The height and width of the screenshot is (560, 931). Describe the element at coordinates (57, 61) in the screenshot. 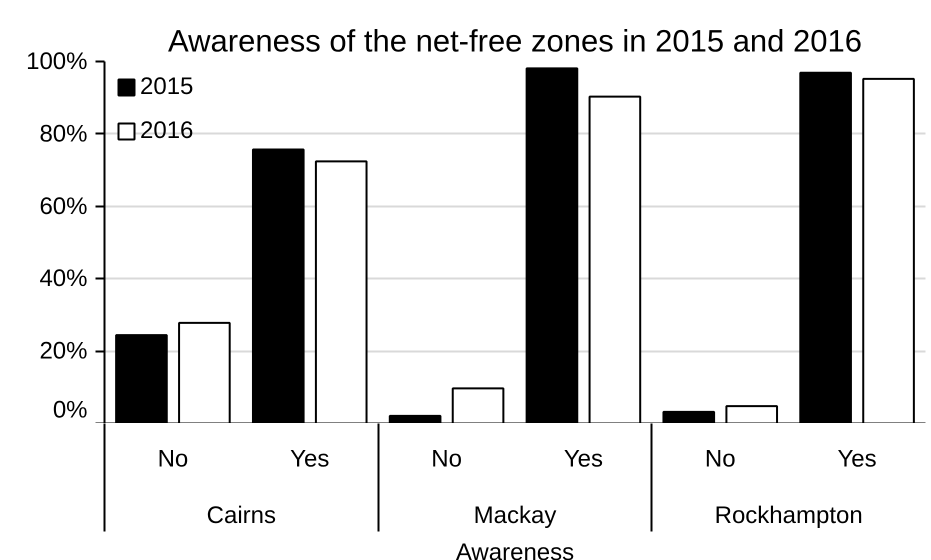

I see `y-tick-label: 100%` at that location.